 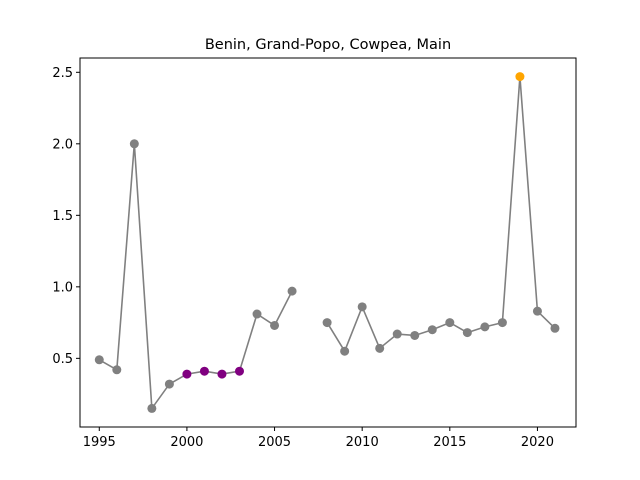 I want to click on y-tick-label: 1.5, so click(x=62, y=216).